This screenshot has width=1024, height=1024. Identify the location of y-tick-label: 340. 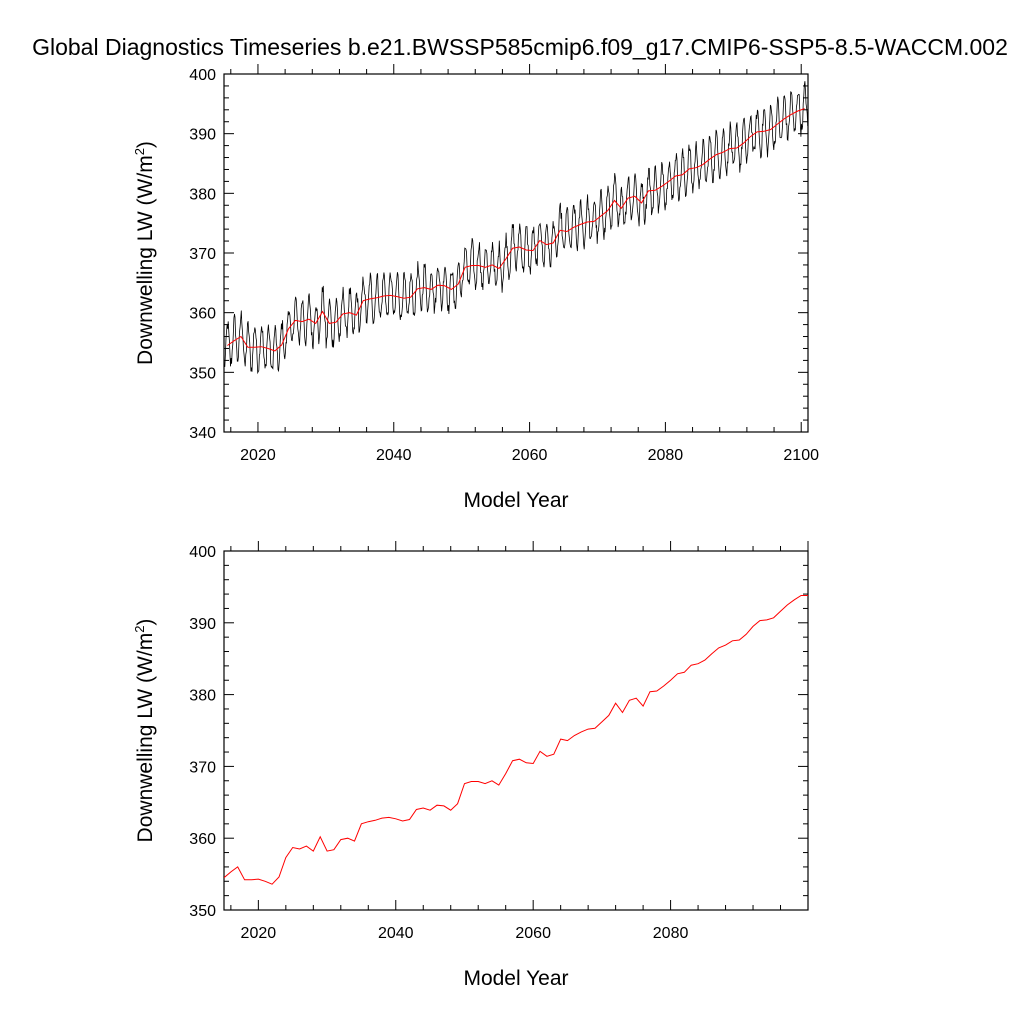
(202, 433).